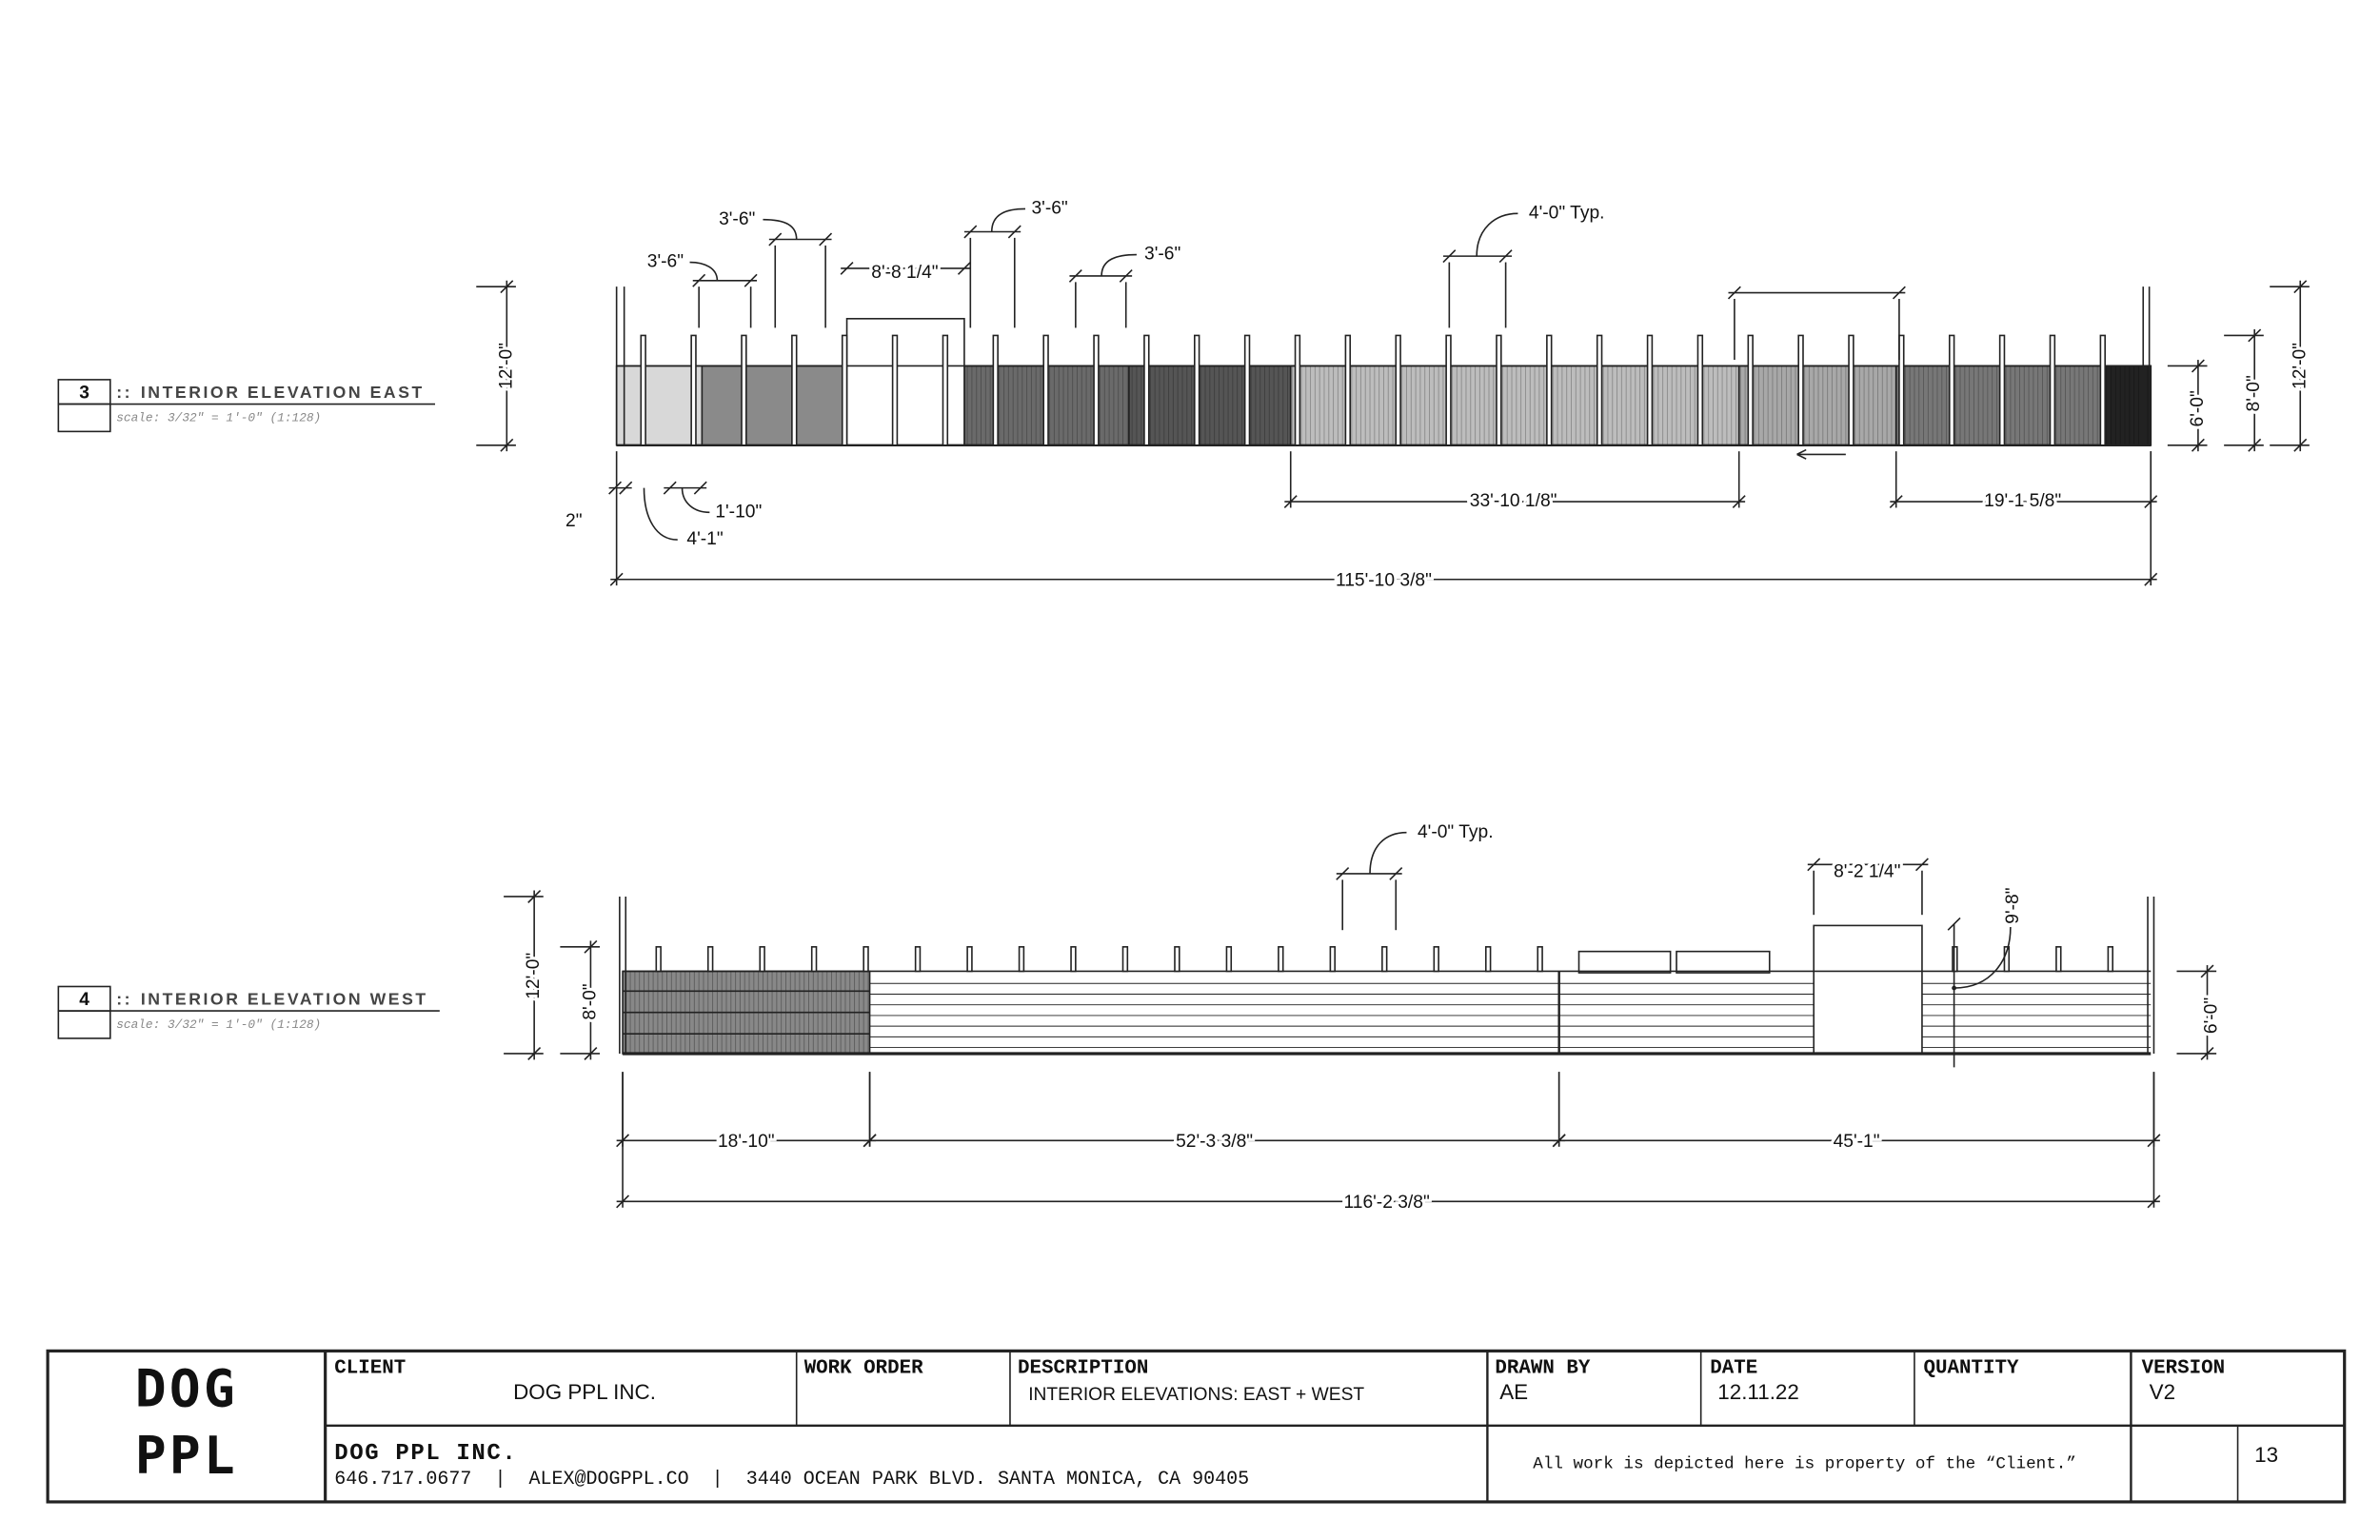 The height and width of the screenshot is (1540, 2380). Describe the element at coordinates (84, 418) in the screenshot. I see `label-box` at that location.